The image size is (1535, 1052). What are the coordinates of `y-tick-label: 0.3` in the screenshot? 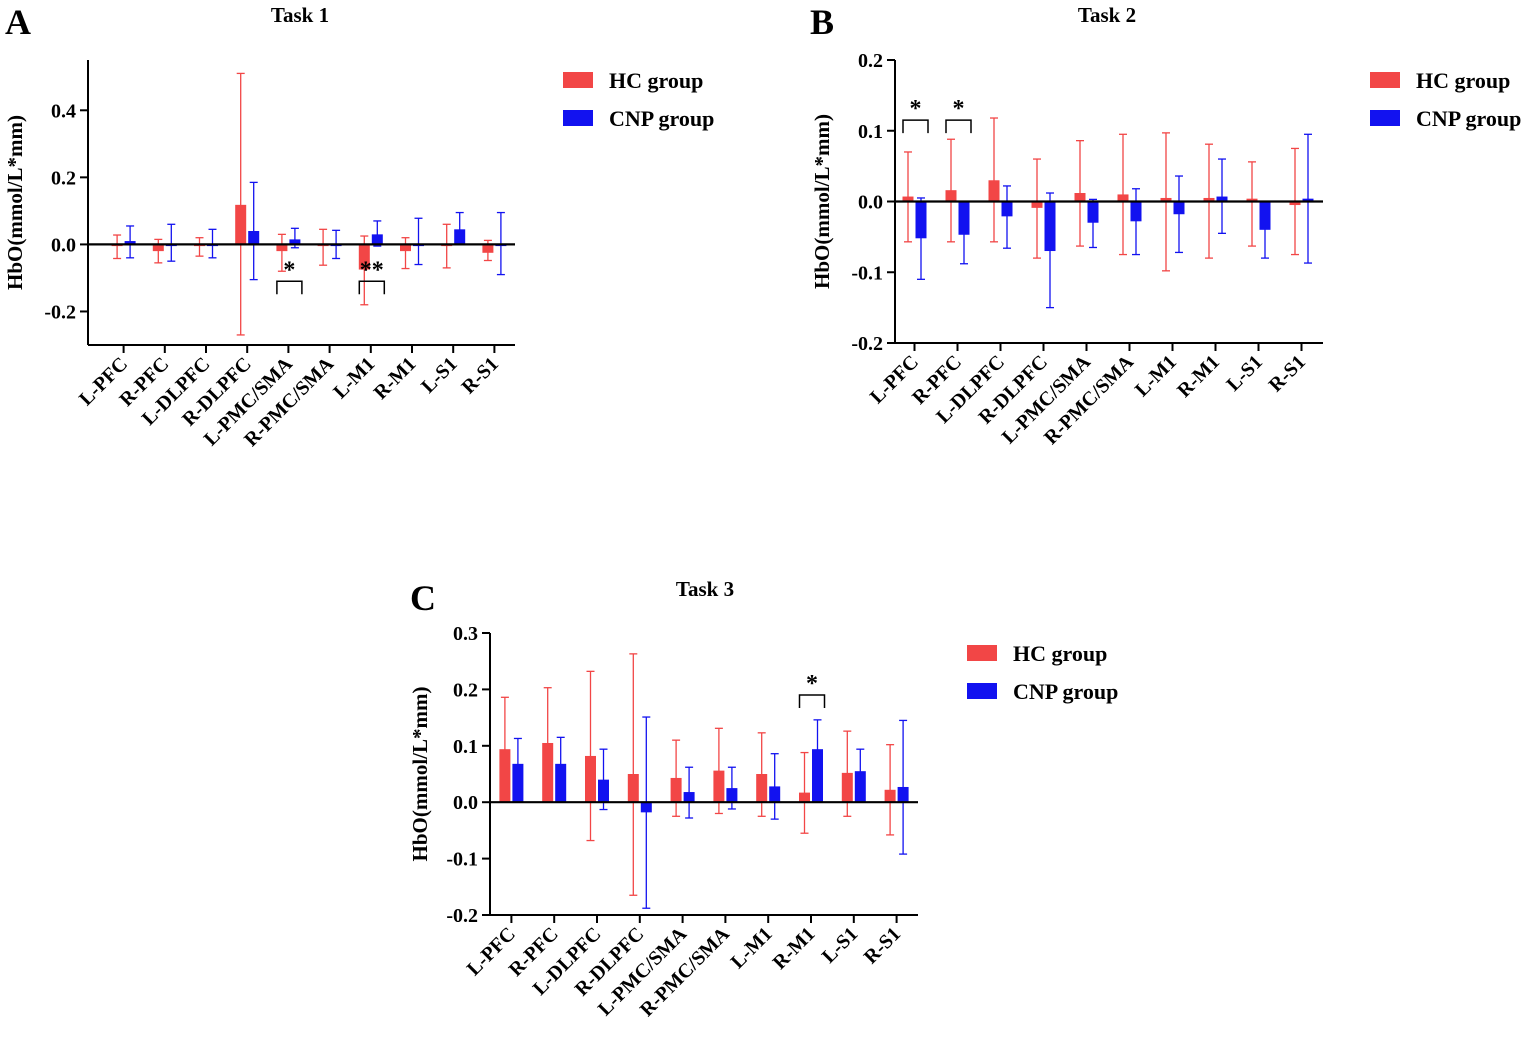 It's located at (465, 634).